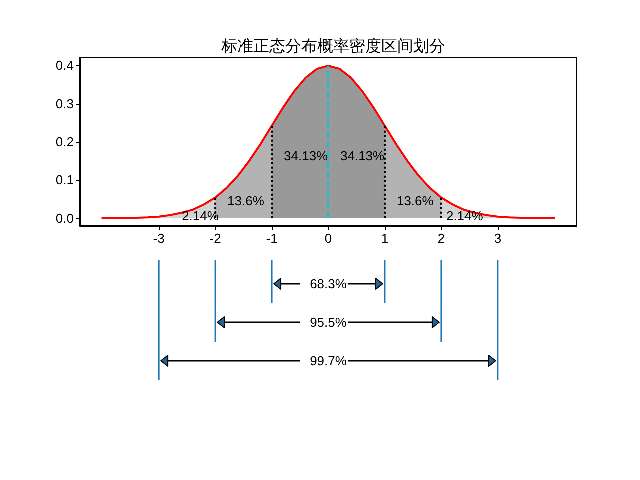 The height and width of the screenshot is (480, 640). I want to click on y-tick-label: 0.4, so click(65, 66).